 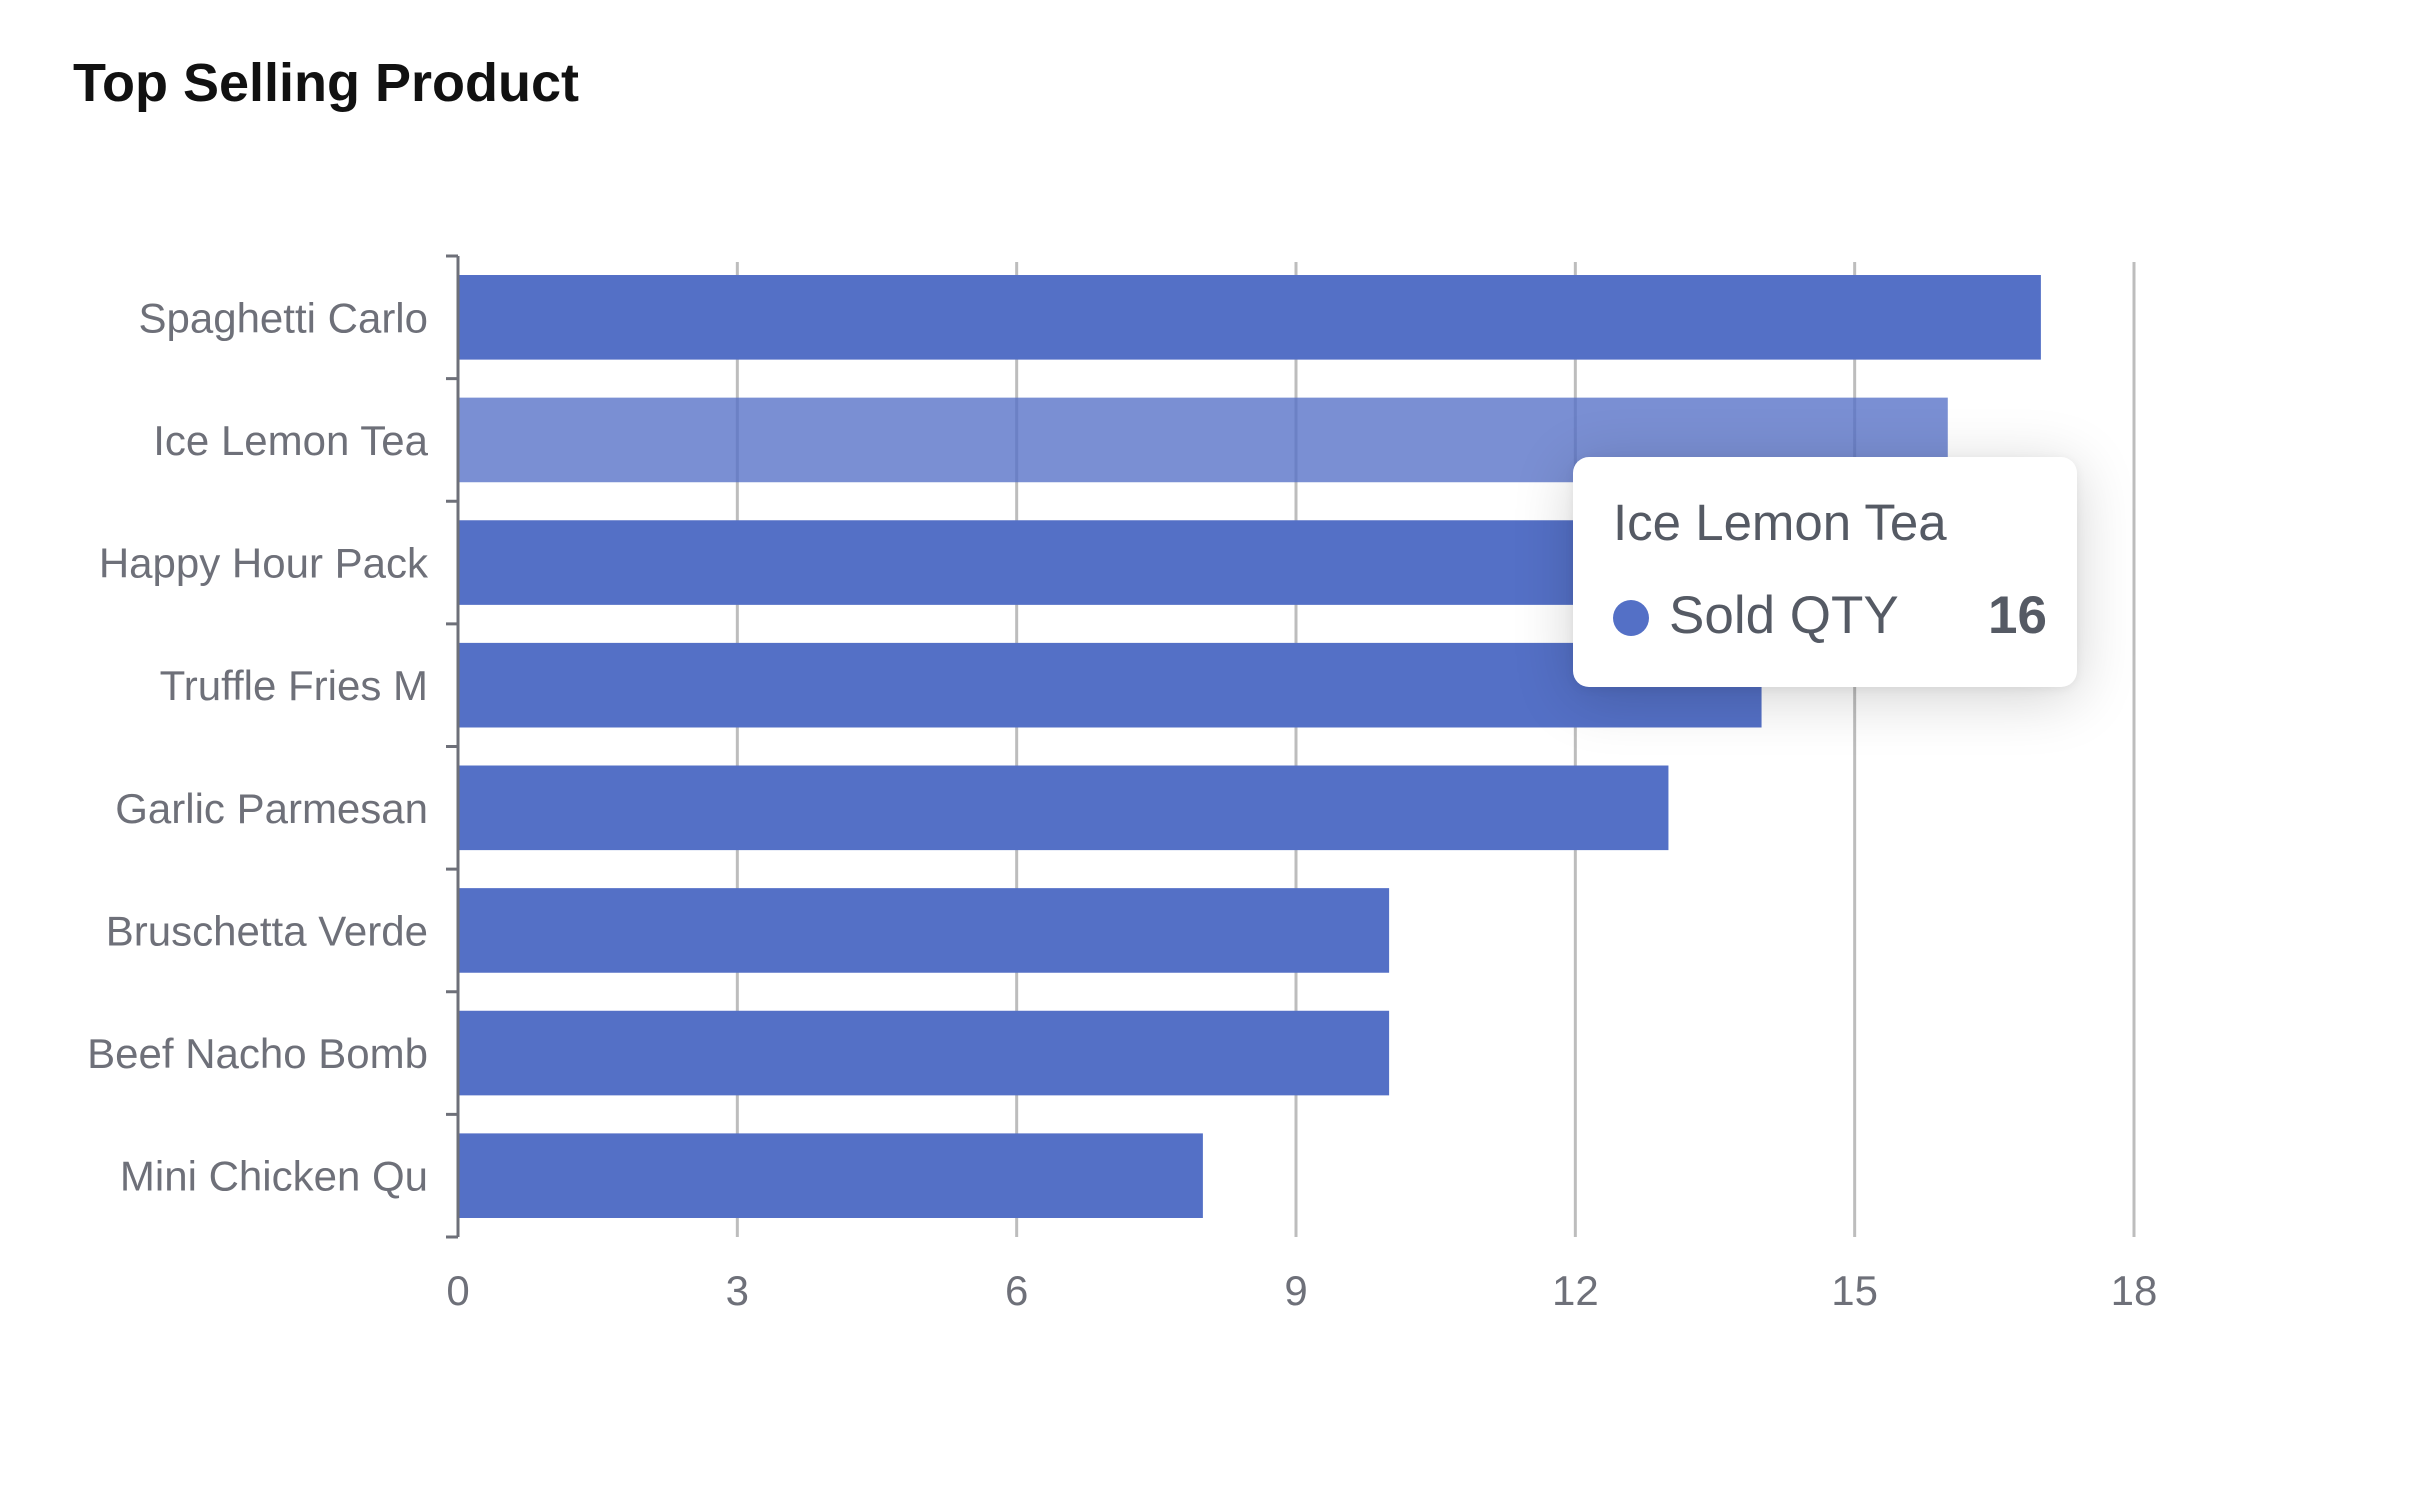 What do you see at coordinates (267, 930) in the screenshot?
I see `y-tick-label: Bruschetta Verde` at bounding box center [267, 930].